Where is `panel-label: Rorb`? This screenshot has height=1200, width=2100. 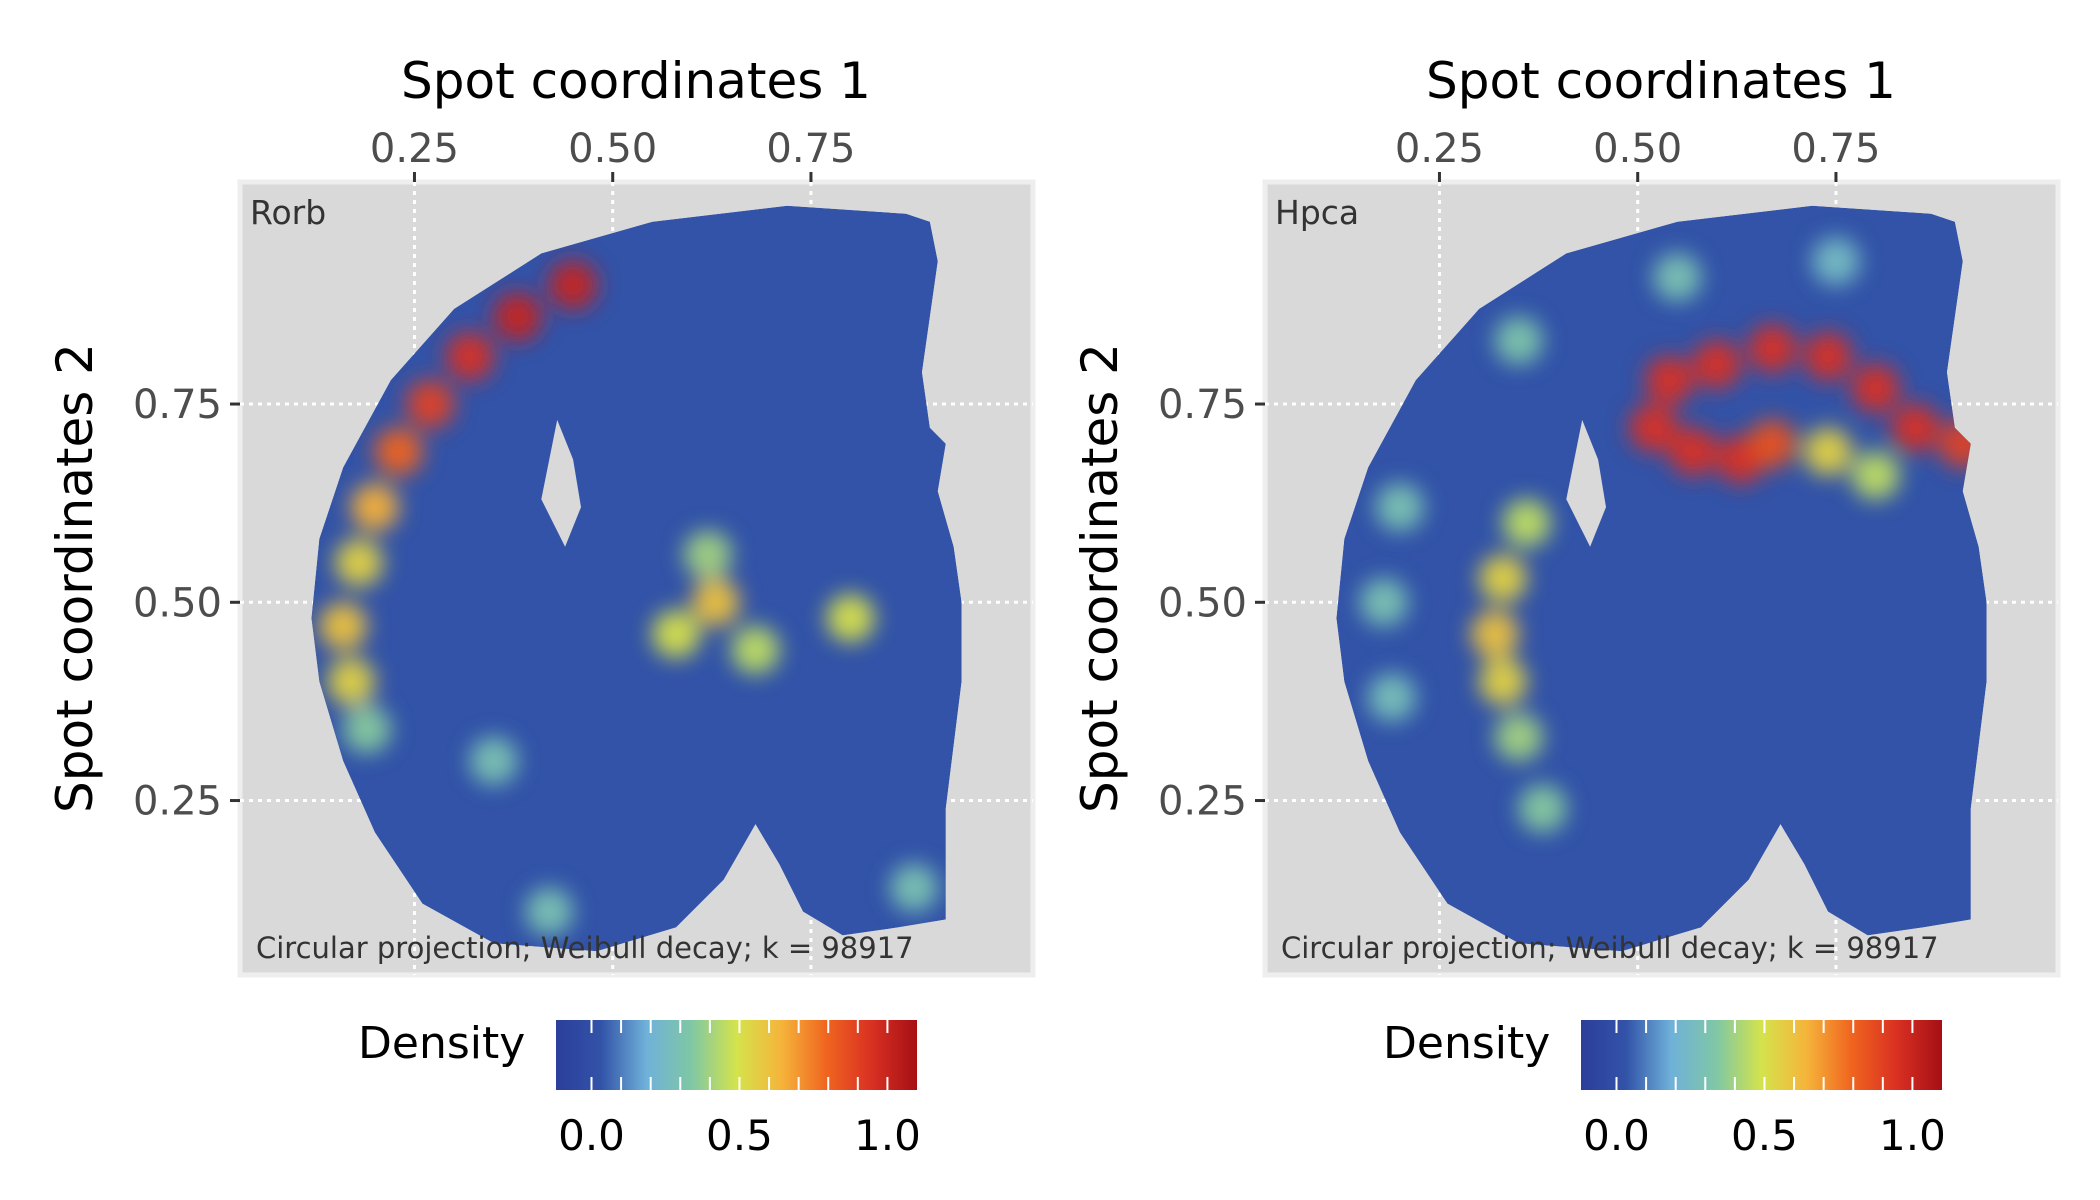
panel-label: Rorb is located at coordinates (288, 212).